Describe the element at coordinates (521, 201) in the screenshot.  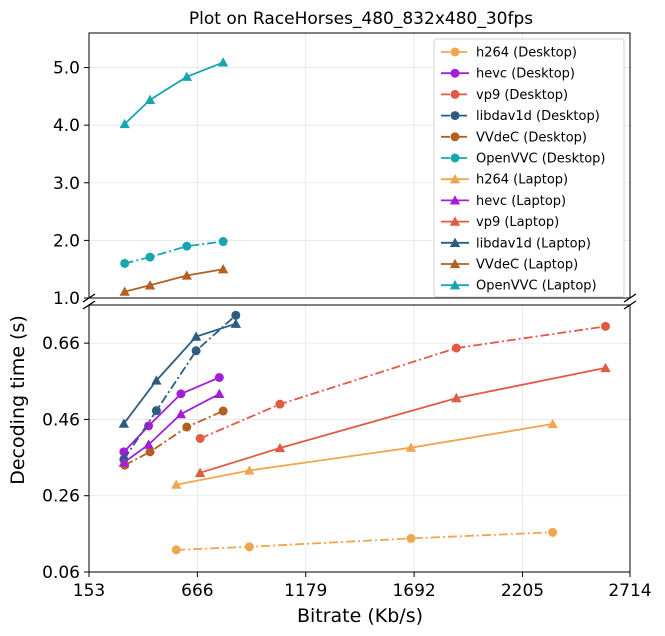
I see `legend-label: hevc (Laptop)` at that location.